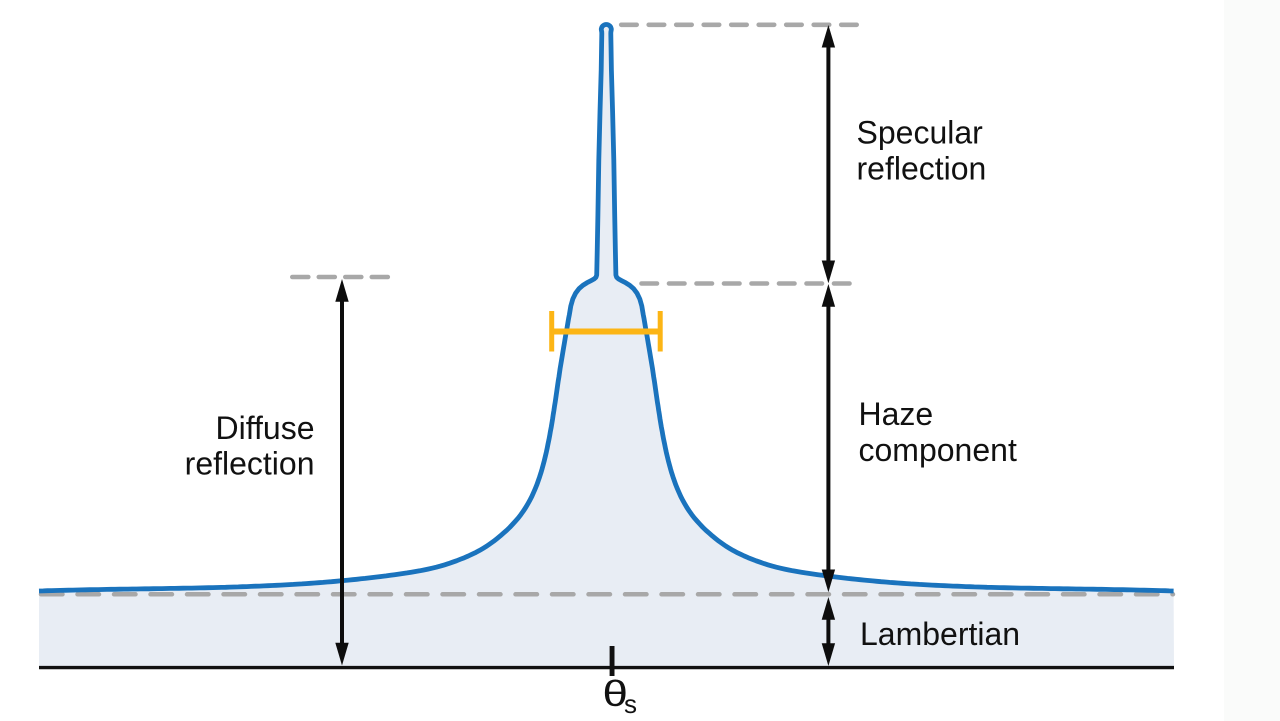  Describe the element at coordinates (630, 704) in the screenshot. I see `svg-text: s` at that location.